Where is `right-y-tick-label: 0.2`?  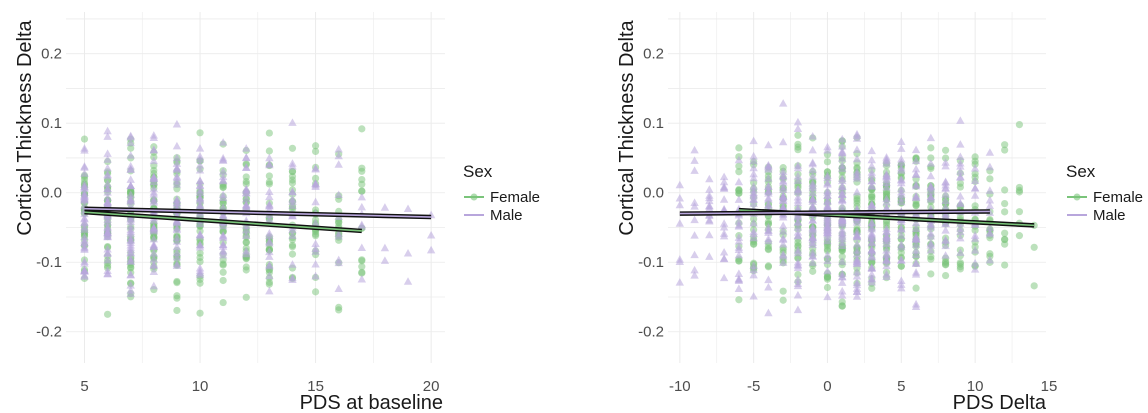 right-y-tick-label: 0.2 is located at coordinates (653, 54).